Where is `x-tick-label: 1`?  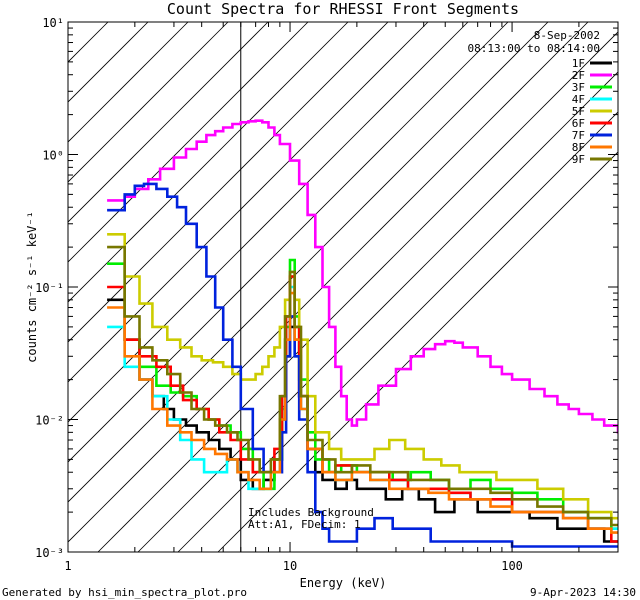 x-tick-label: 1 is located at coordinates (67, 566).